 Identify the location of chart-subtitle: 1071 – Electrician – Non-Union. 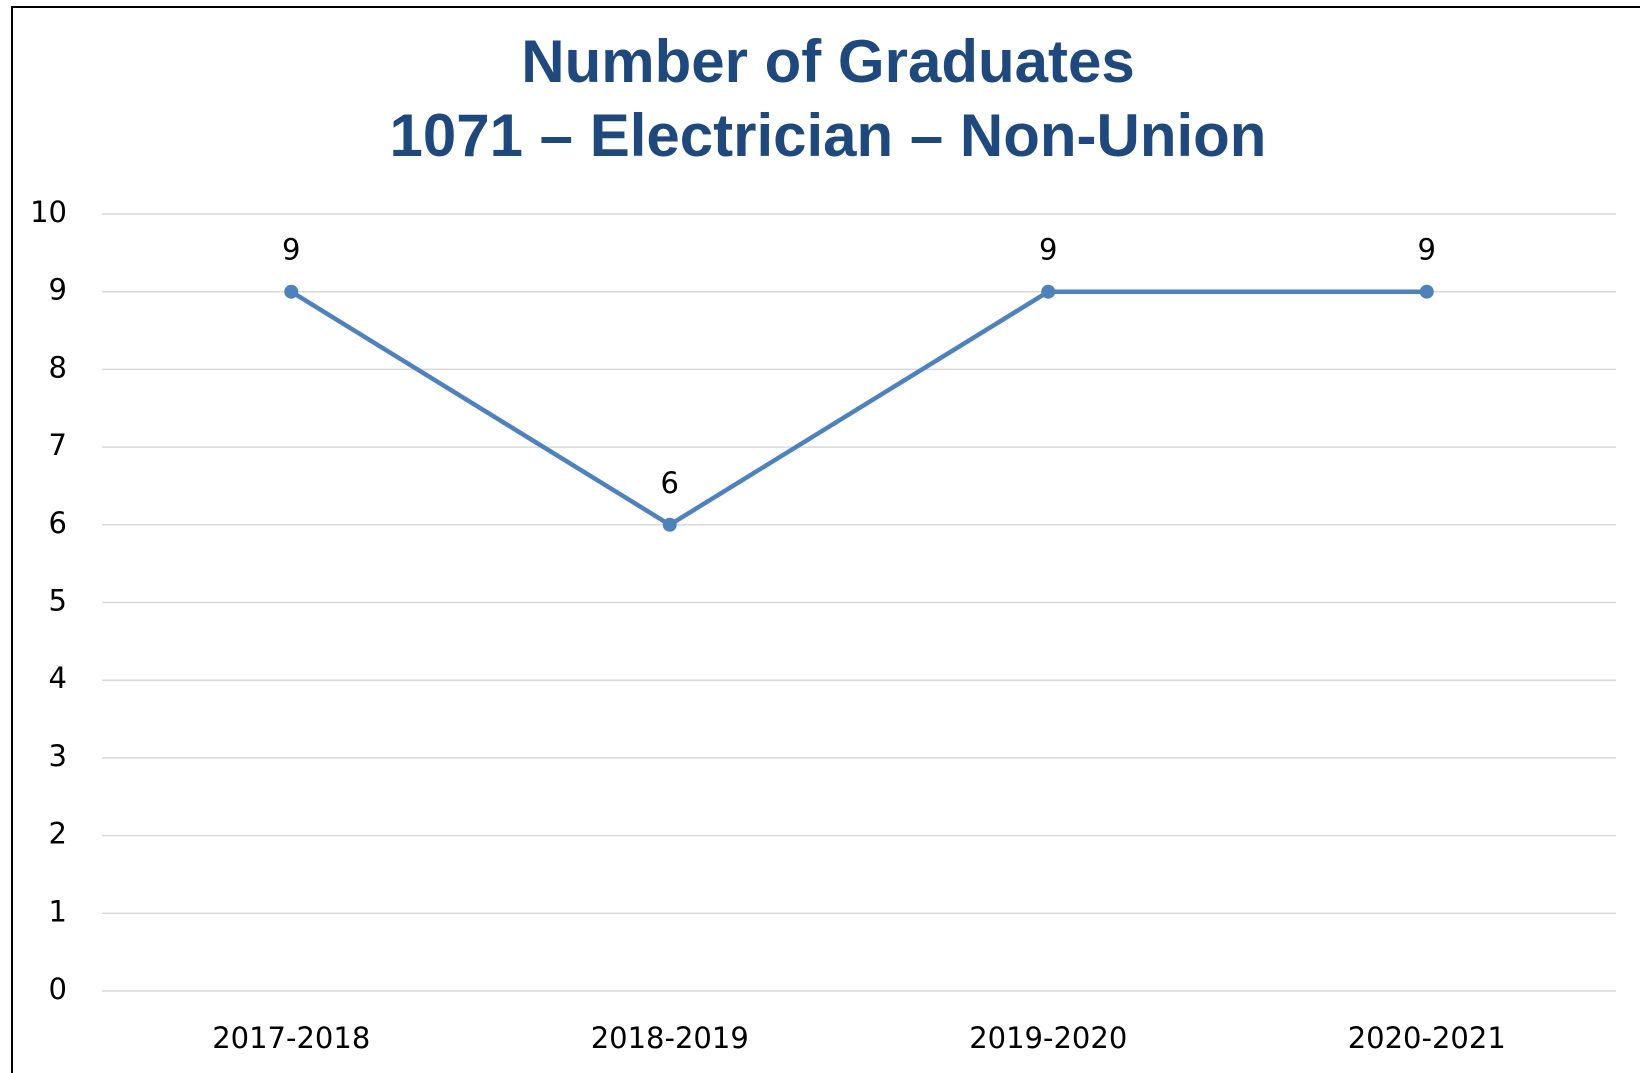
(828, 135).